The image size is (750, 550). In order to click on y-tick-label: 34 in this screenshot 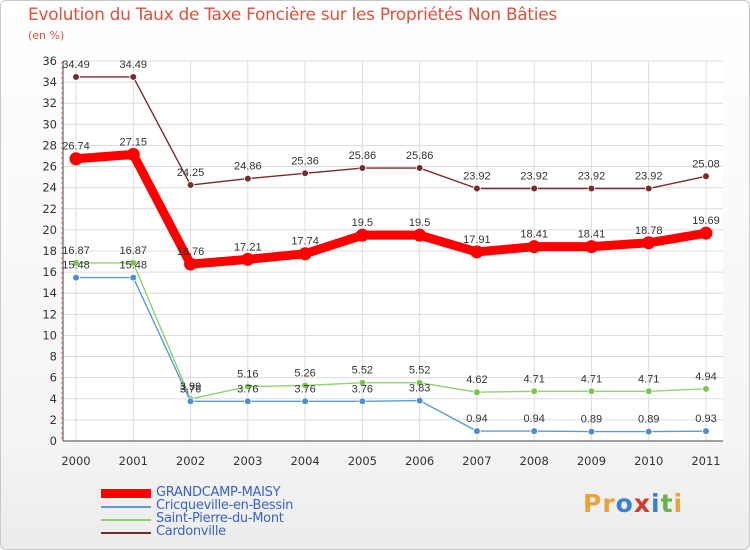, I will do `click(49, 82)`.